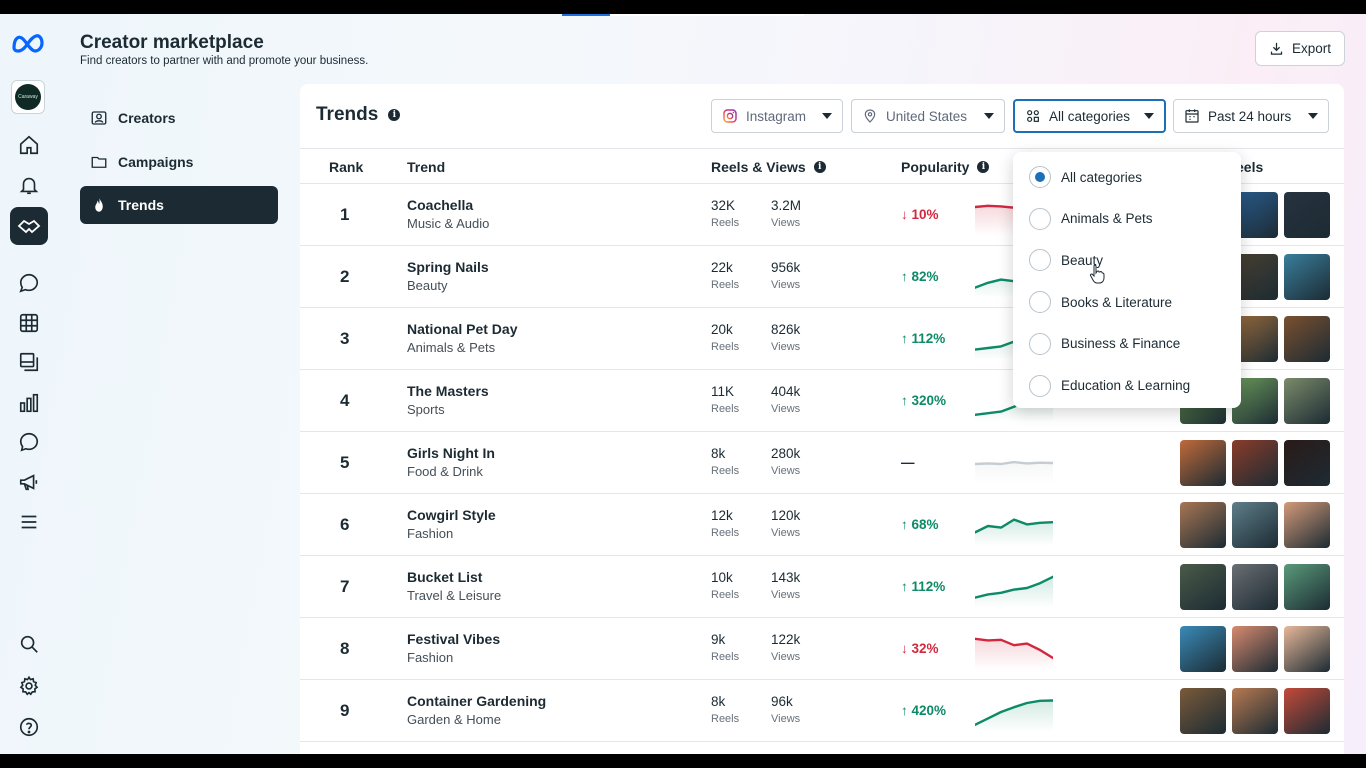 This screenshot has height=768, width=1366. I want to click on views-count: 122k, so click(786, 639).